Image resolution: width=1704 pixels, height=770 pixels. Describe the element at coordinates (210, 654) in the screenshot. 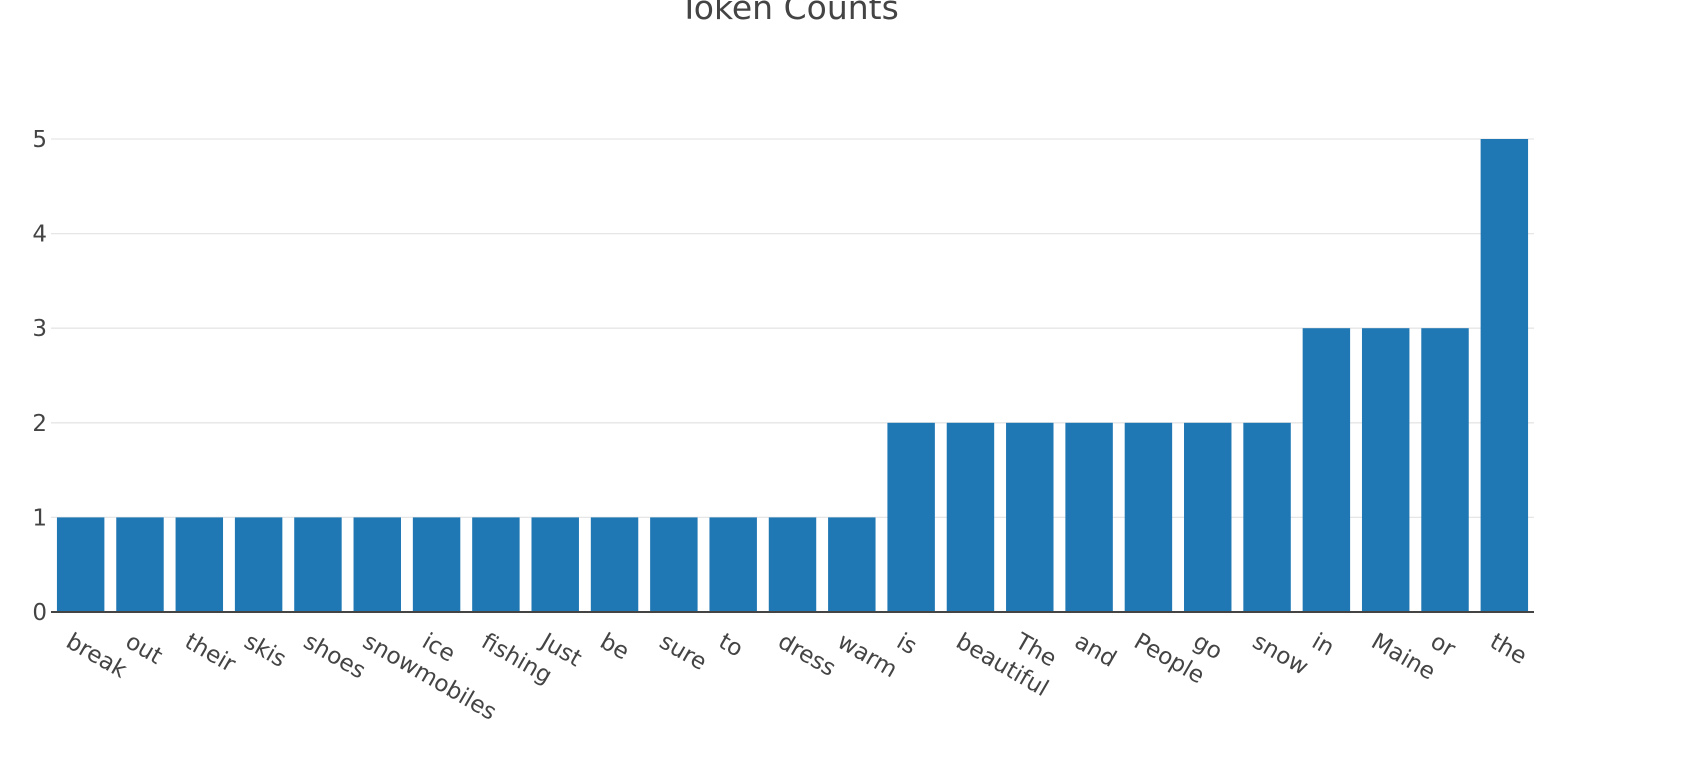

I see `x-tick-label: their` at that location.